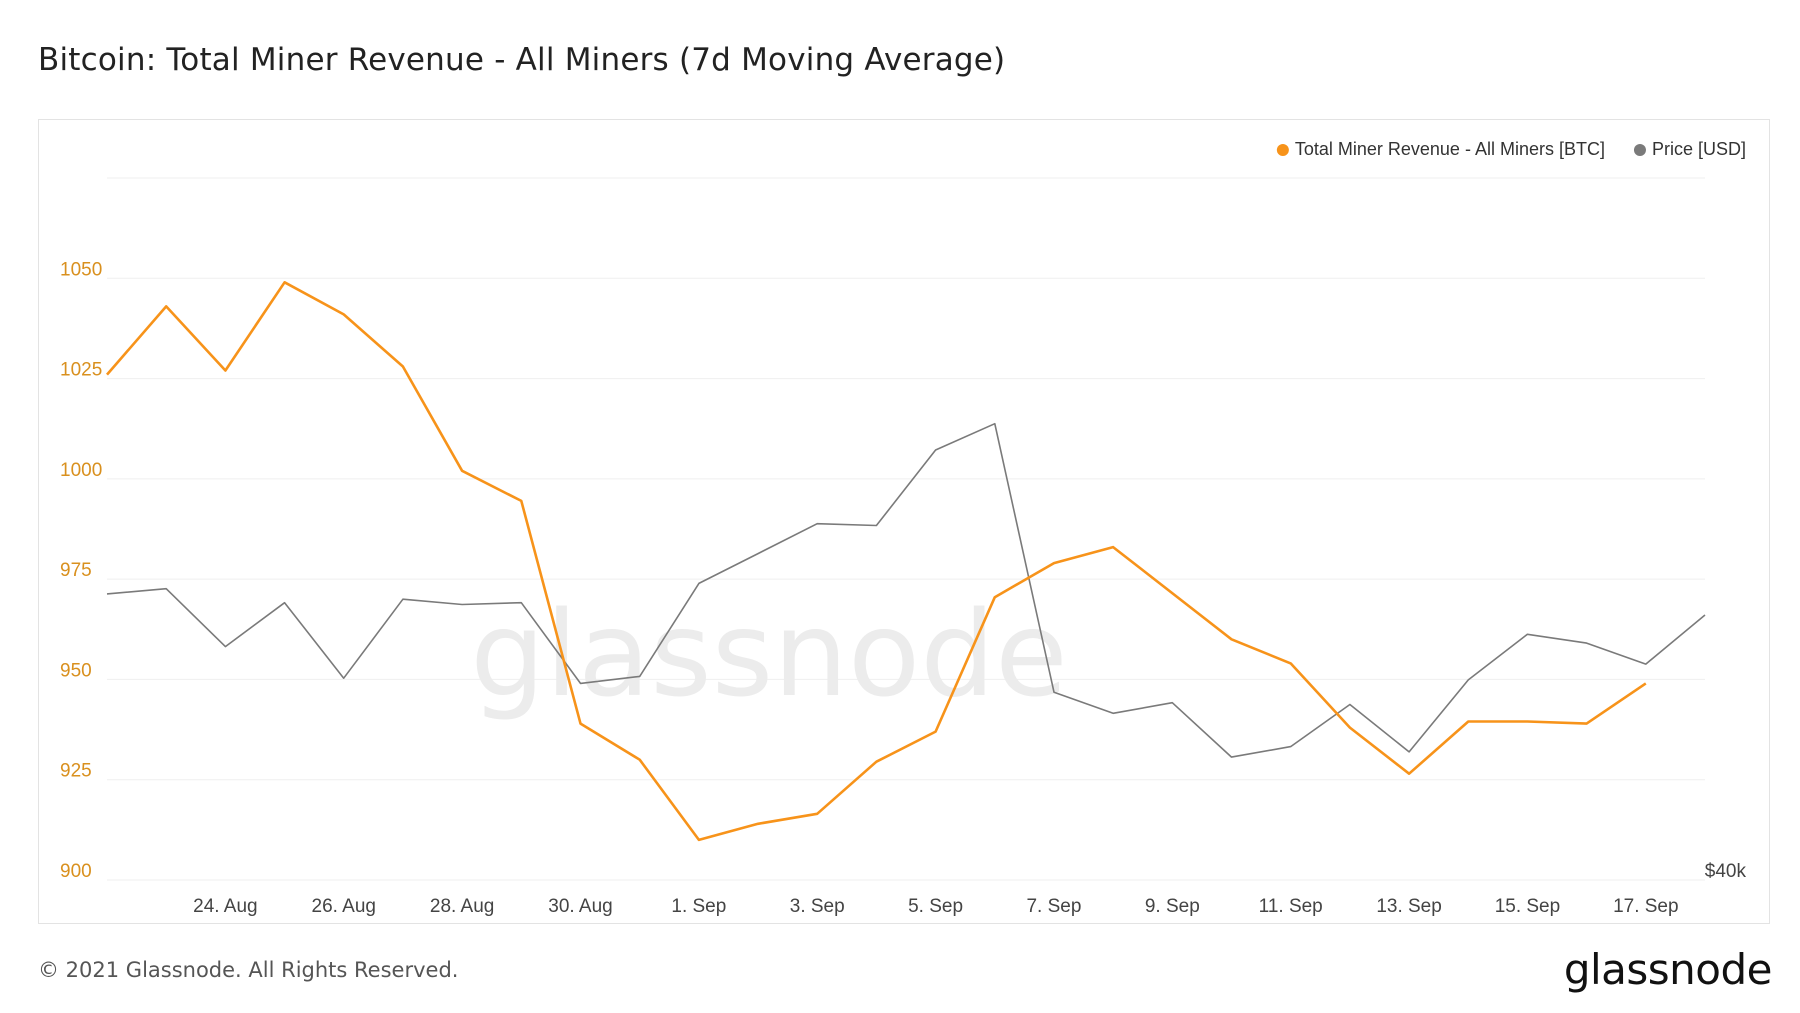 Image resolution: width=1800 pixels, height=1013 pixels. Describe the element at coordinates (1528, 906) in the screenshot. I see `x-tick-label: 15. Sep` at that location.